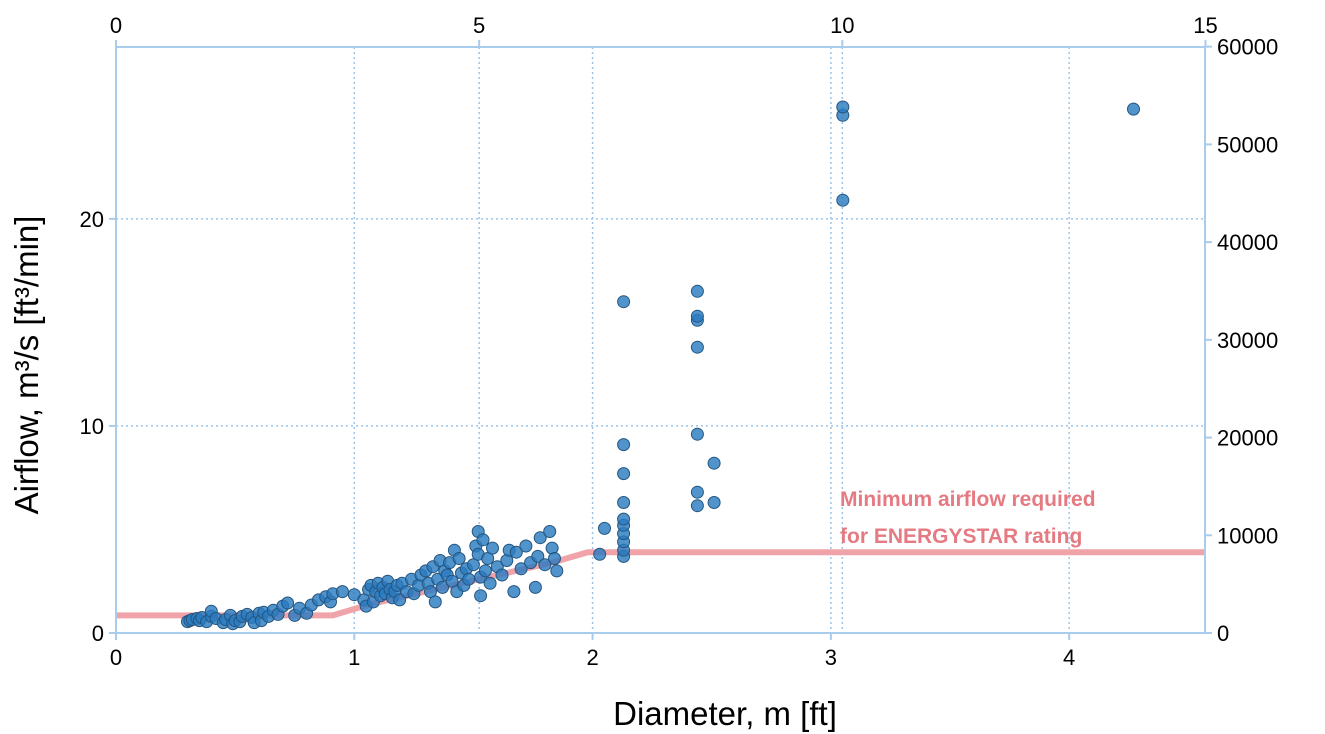 The image size is (1325, 734). I want to click on y2-tick-label: 60000, so click(1247, 47).